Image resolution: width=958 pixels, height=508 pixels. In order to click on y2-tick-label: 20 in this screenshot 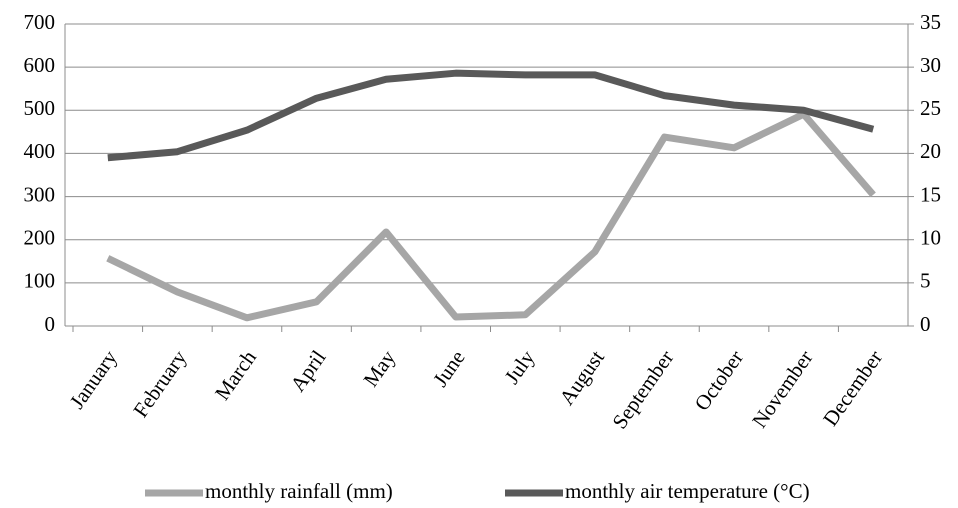, I will do `click(930, 151)`.